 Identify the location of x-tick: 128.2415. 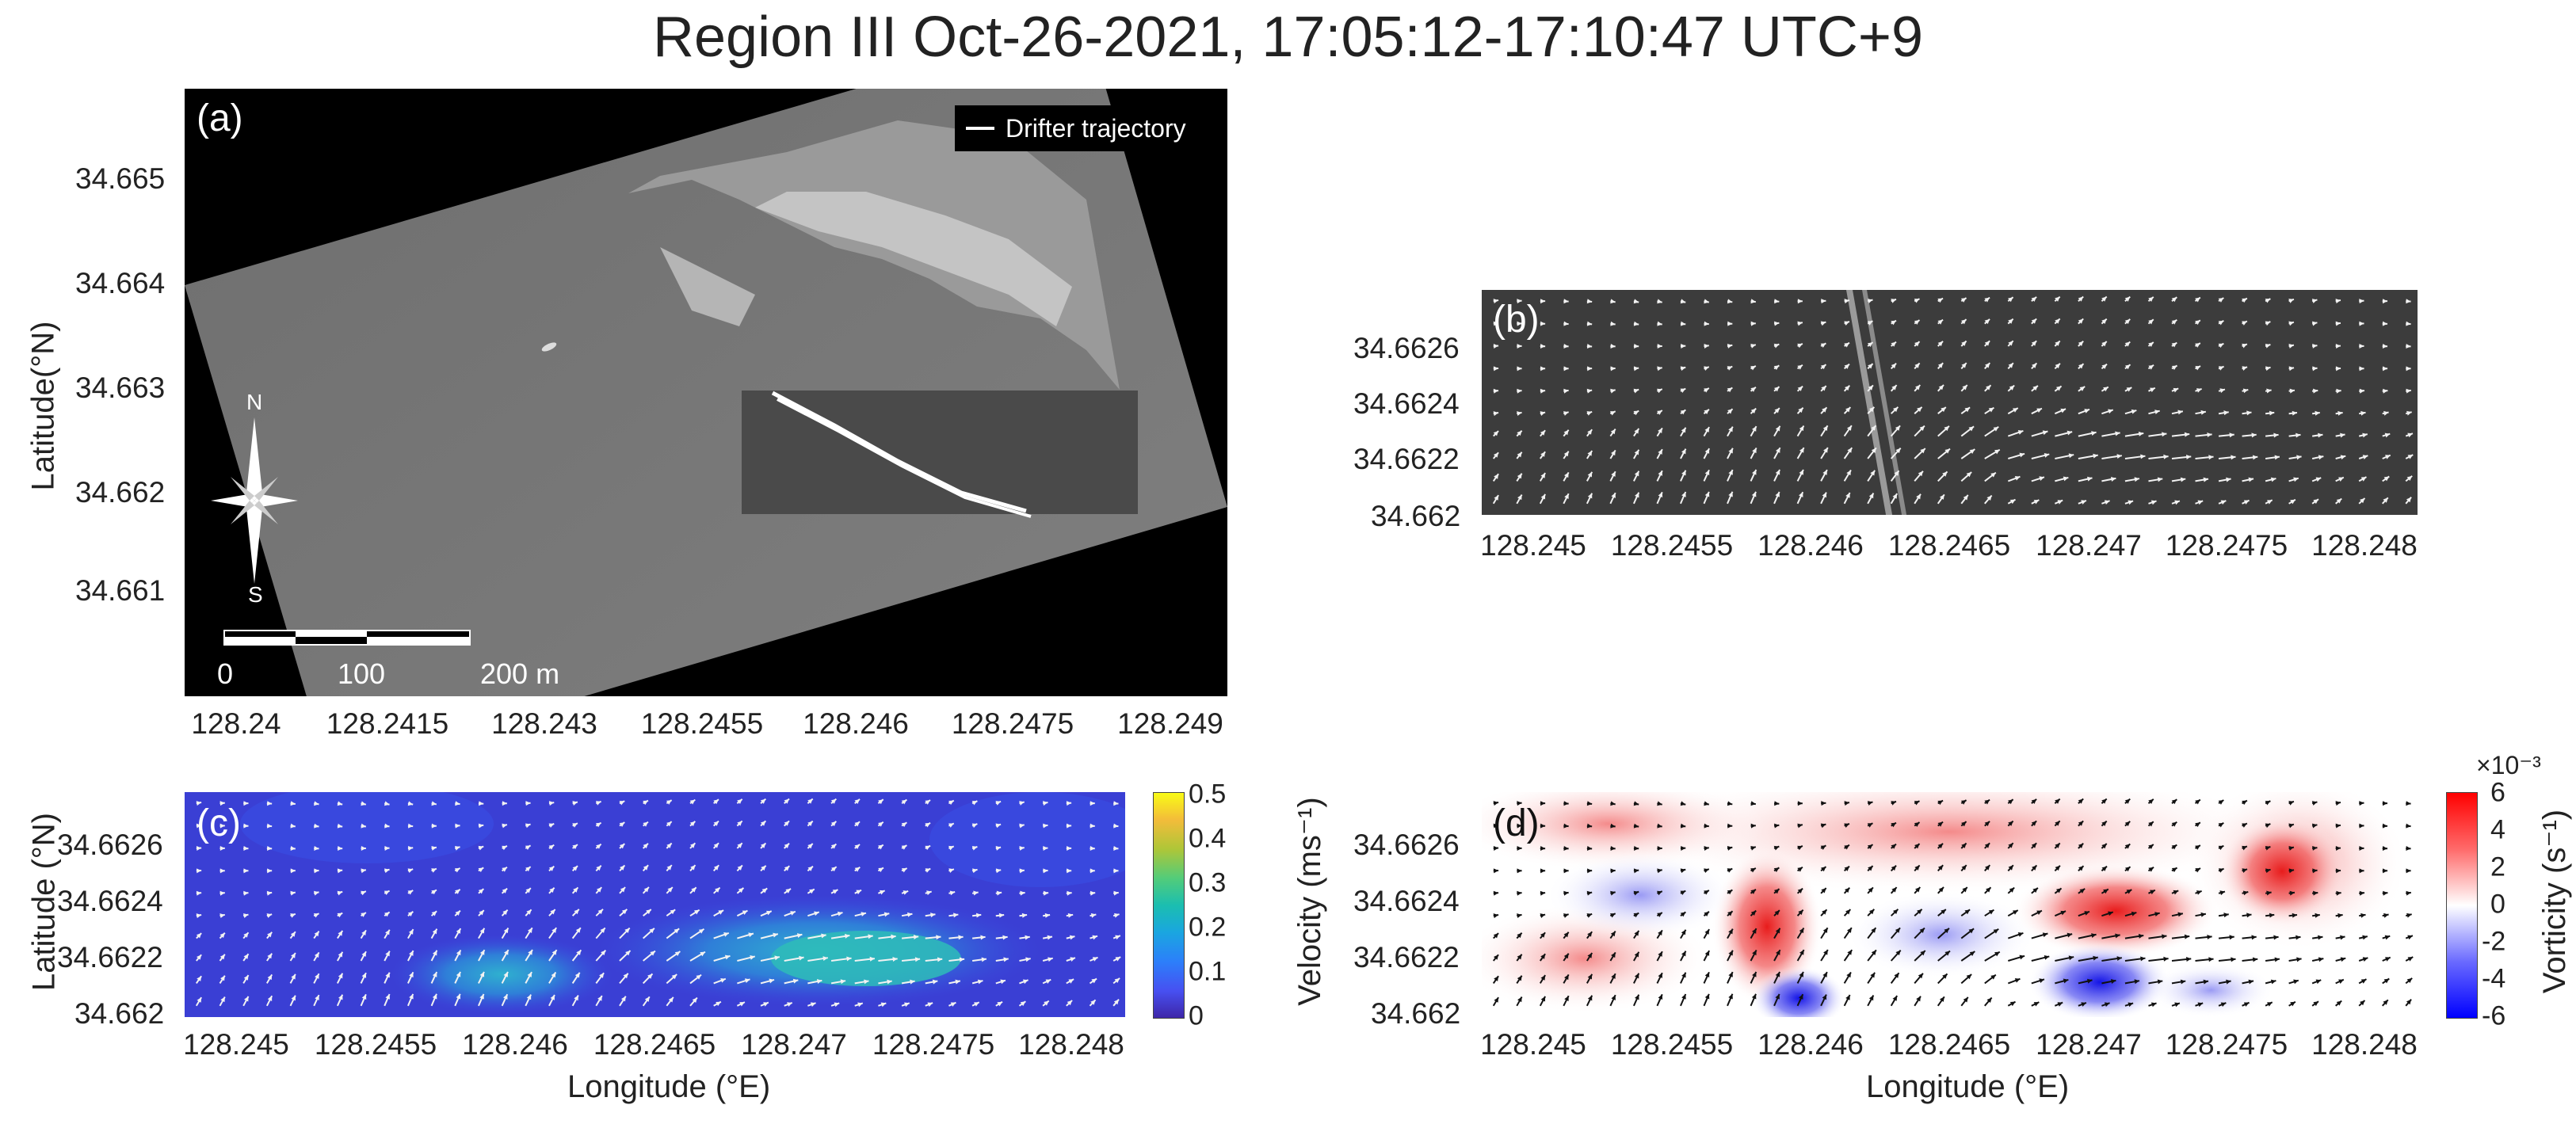
(387, 723).